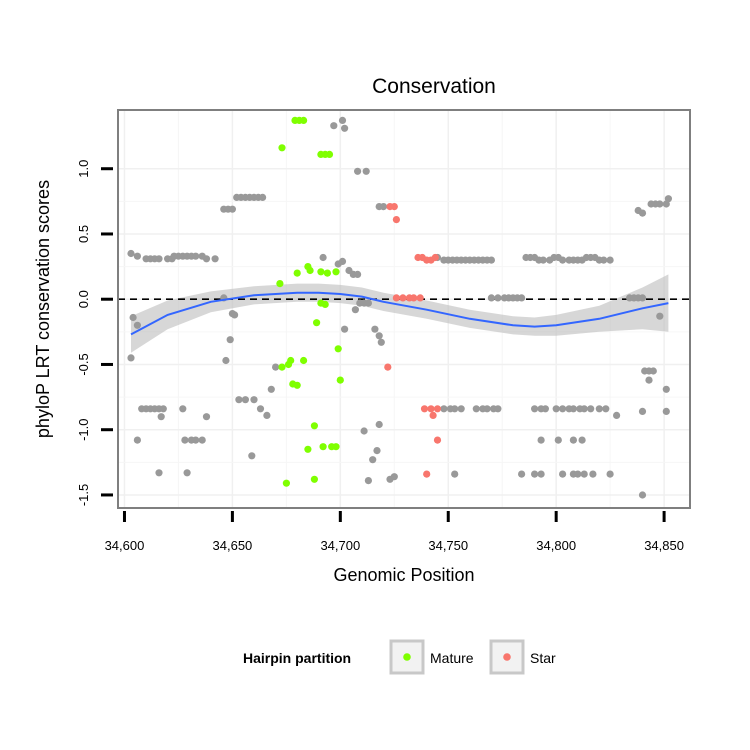 The width and height of the screenshot is (750, 750). What do you see at coordinates (83, 430) in the screenshot?
I see `y-tick-label-1: -1.0` at bounding box center [83, 430].